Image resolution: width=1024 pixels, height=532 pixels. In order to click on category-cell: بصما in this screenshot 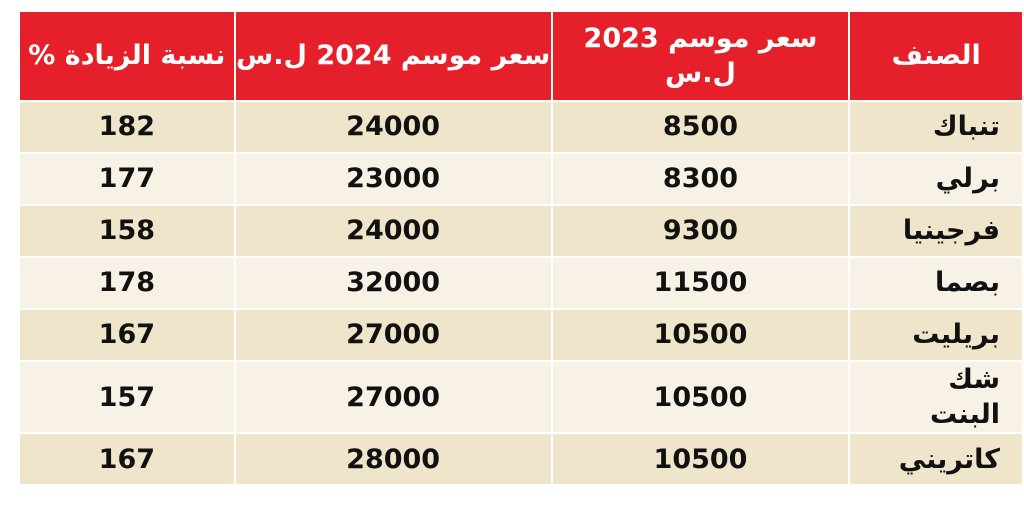, I will do `click(936, 283)`.